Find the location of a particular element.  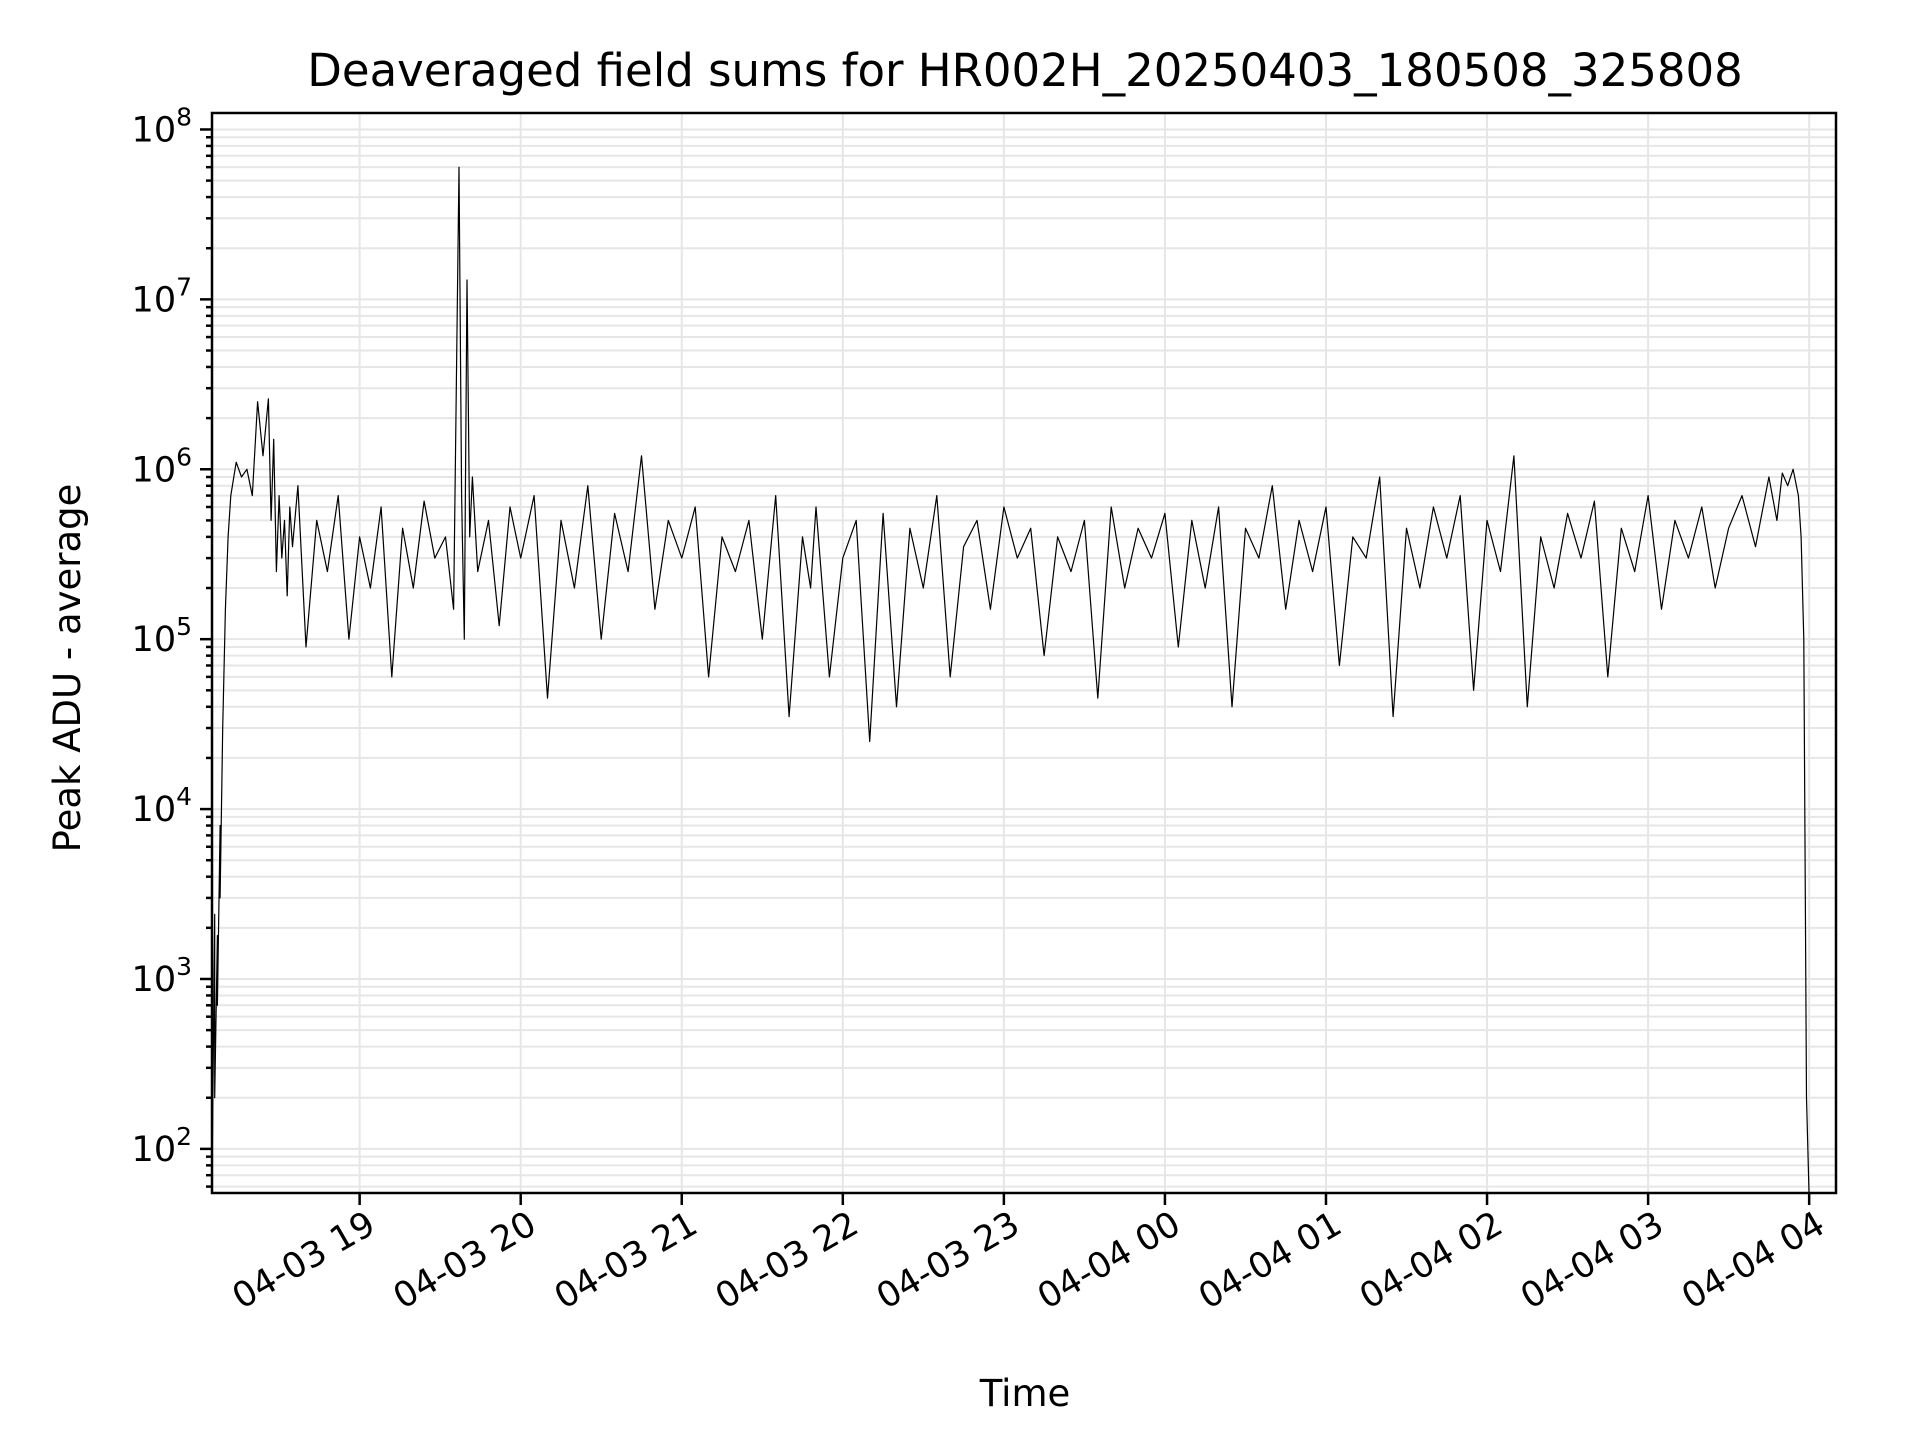

x-tick-label: 04-04 04 is located at coordinates (1753, 1260).